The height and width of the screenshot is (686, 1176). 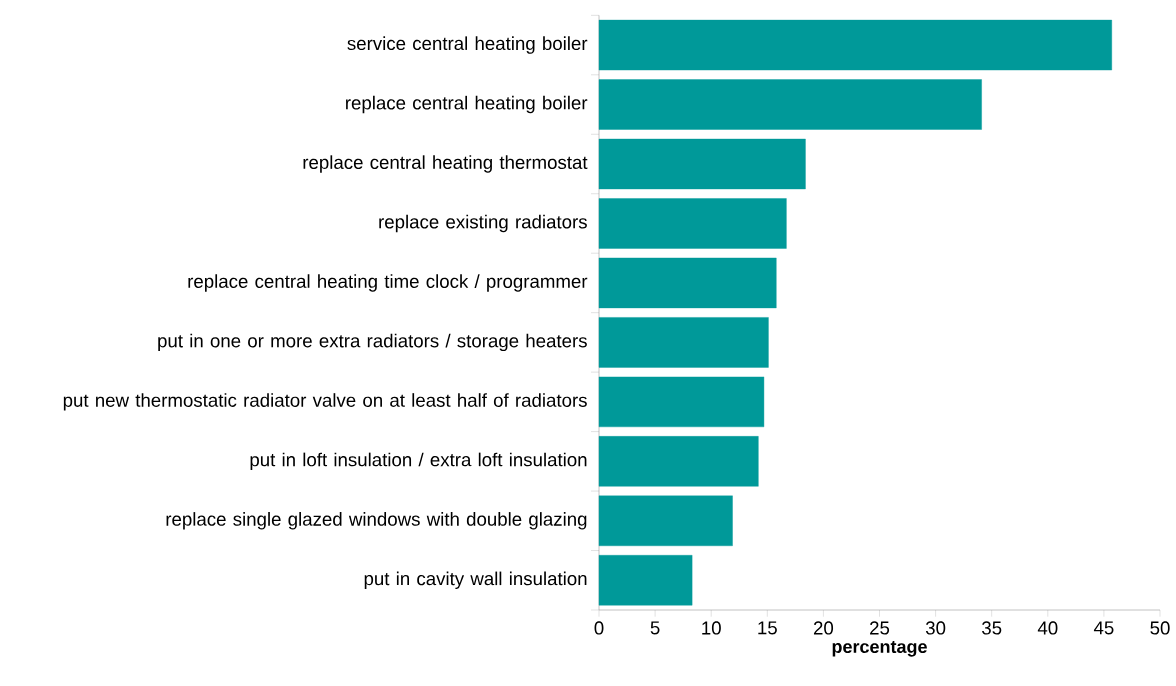 I want to click on y-tick-label: replace central heating time clock / programmer, so click(x=388, y=283).